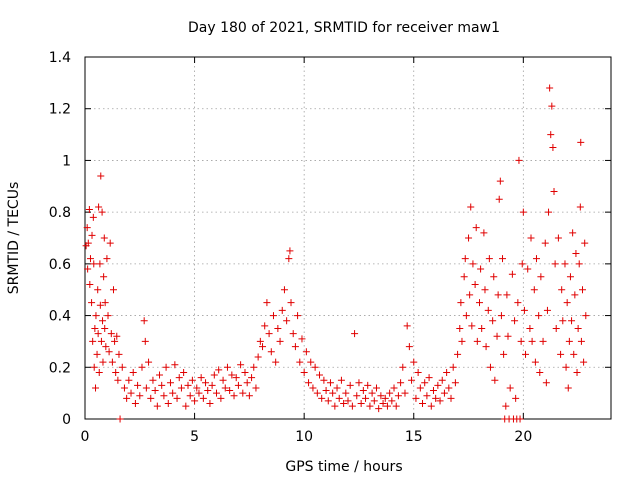 Image resolution: width=640 pixels, height=480 pixels. Describe the element at coordinates (60, 265) in the screenshot. I see `y-tick-label: 0.6` at that location.